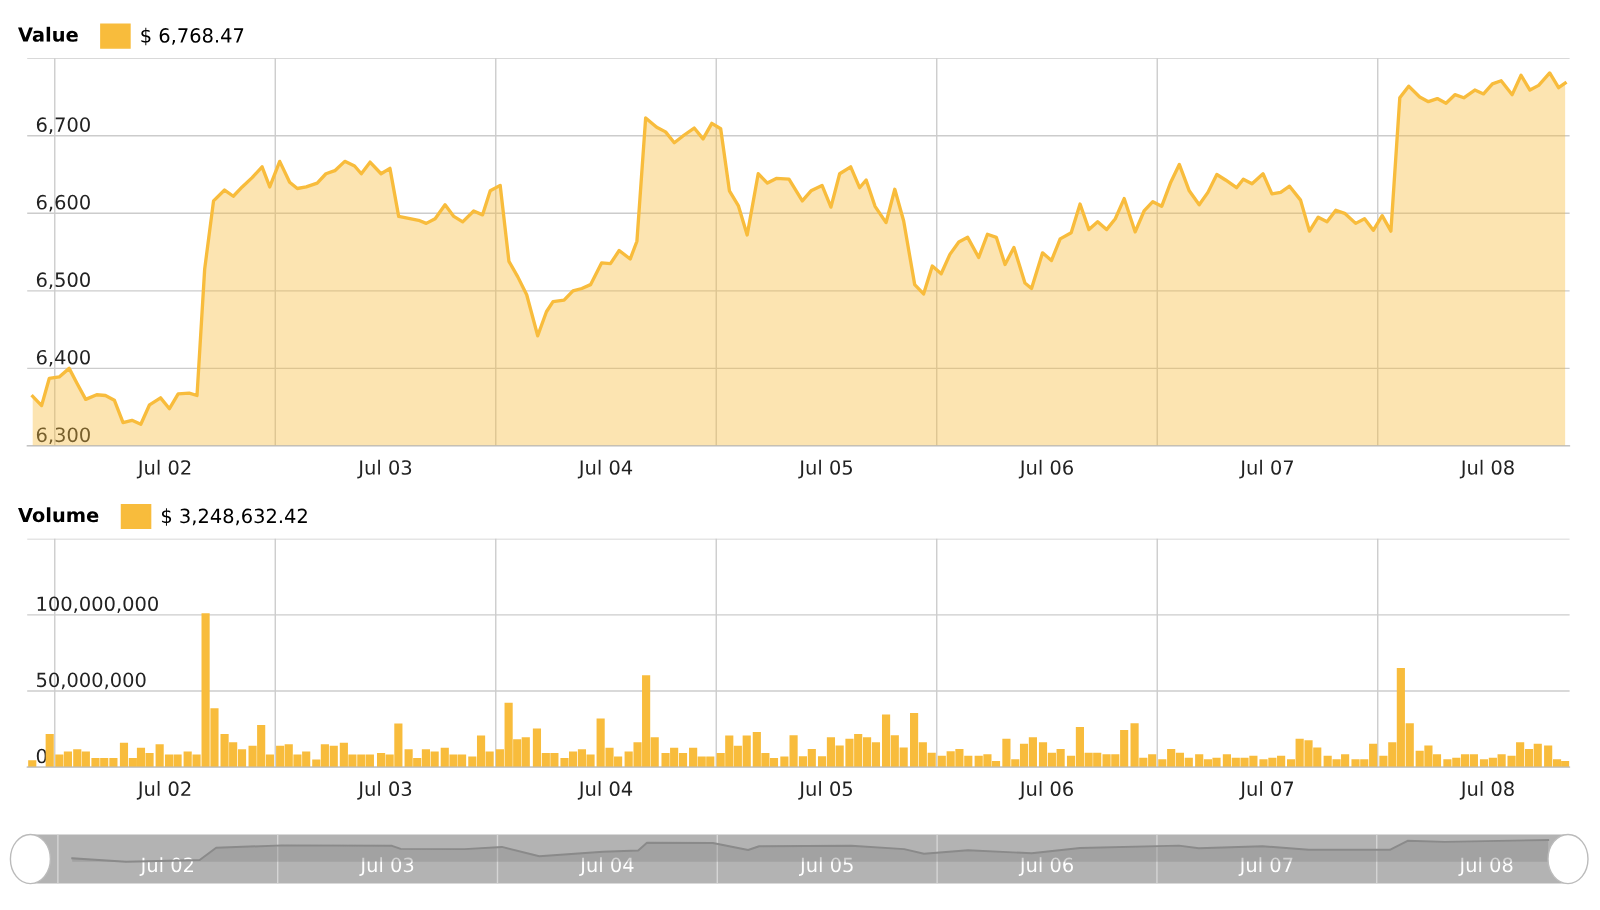 The width and height of the screenshot is (1600, 910). I want to click on chart-title: Volume, so click(58, 515).